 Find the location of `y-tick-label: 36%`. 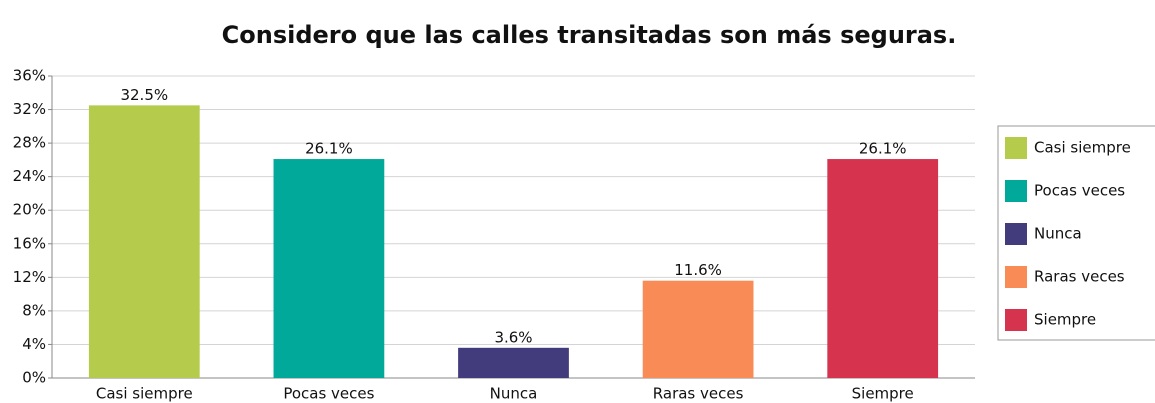

y-tick-label: 36% is located at coordinates (29, 76).